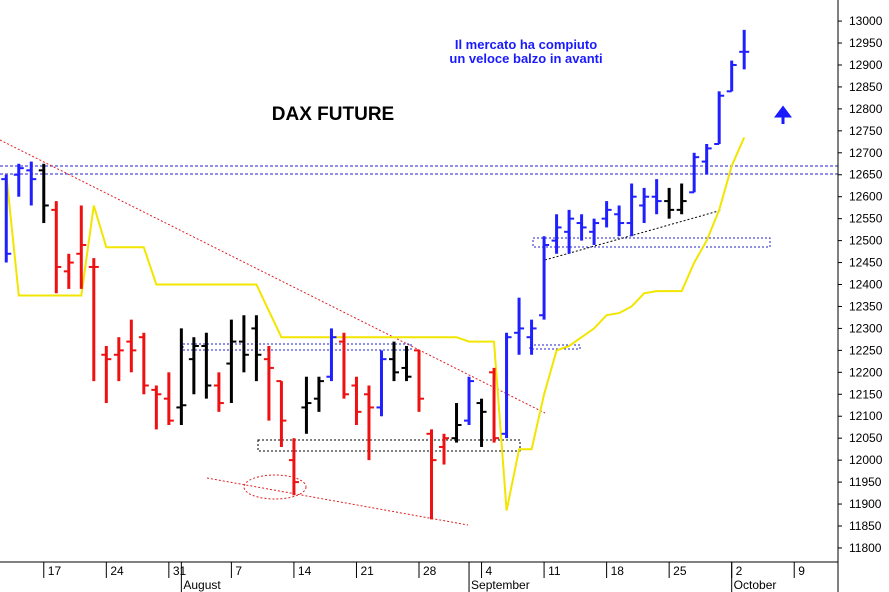 The image size is (889, 592). What do you see at coordinates (865, 548) in the screenshot?
I see `y-tick-label: 11800` at bounding box center [865, 548].